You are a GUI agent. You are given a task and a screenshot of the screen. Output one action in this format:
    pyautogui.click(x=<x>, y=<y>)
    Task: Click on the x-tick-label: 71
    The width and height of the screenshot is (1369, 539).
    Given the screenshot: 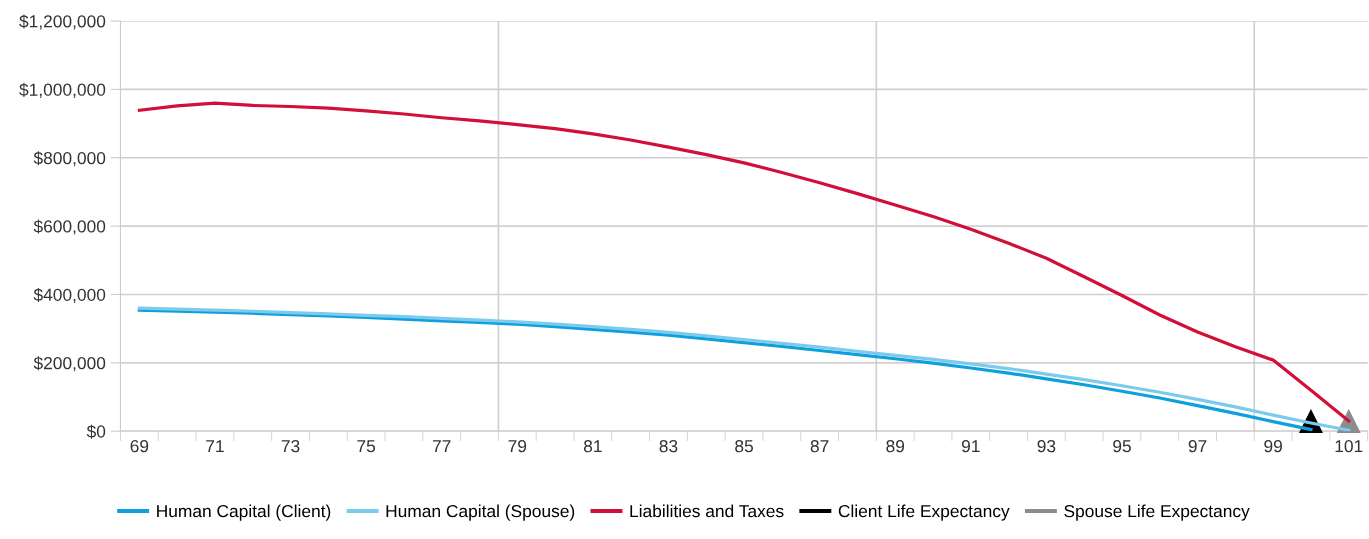 What is the action you would take?
    pyautogui.click(x=215, y=446)
    